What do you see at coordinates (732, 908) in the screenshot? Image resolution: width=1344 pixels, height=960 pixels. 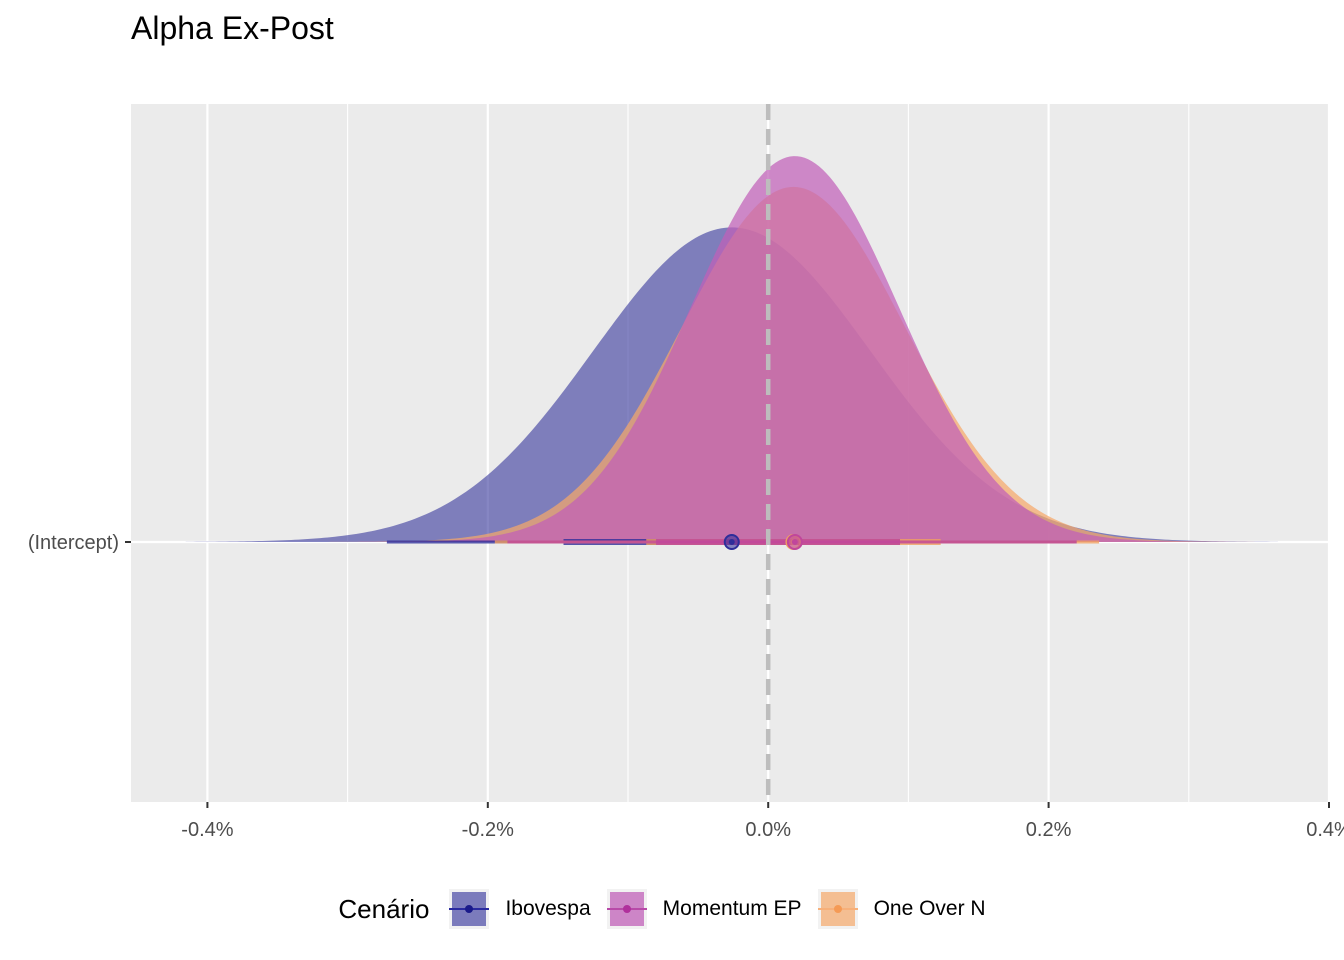 I see `legend-label-momentum-ep: Momentum EP` at bounding box center [732, 908].